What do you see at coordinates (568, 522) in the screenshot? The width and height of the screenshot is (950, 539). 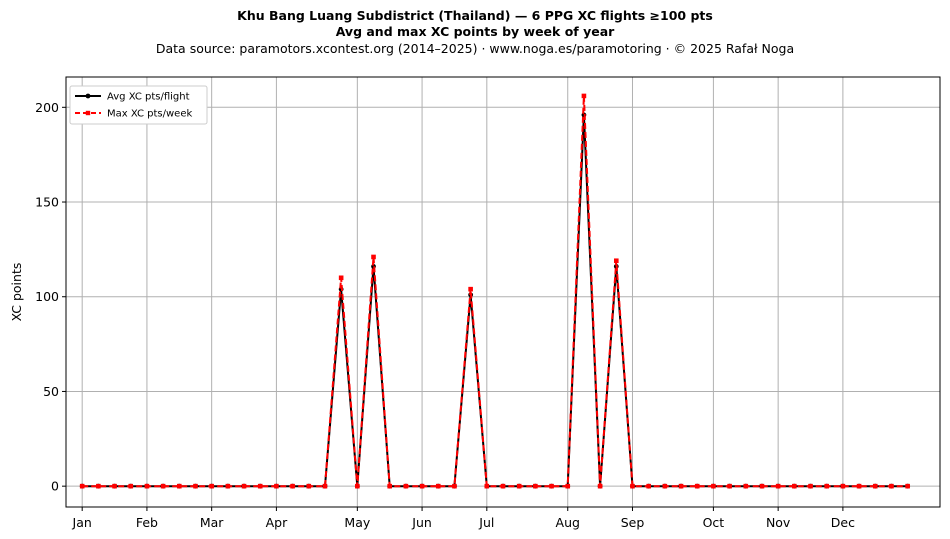 I see `x-tick-label: Aug` at bounding box center [568, 522].